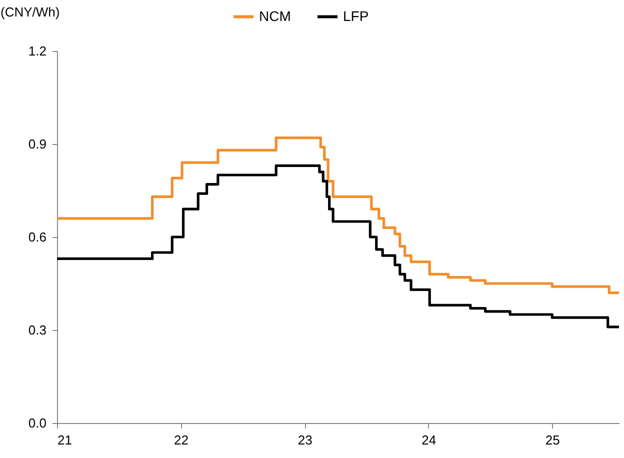 This screenshot has height=458, width=624. I want to click on y-tick-label: 0.6, so click(37, 237).